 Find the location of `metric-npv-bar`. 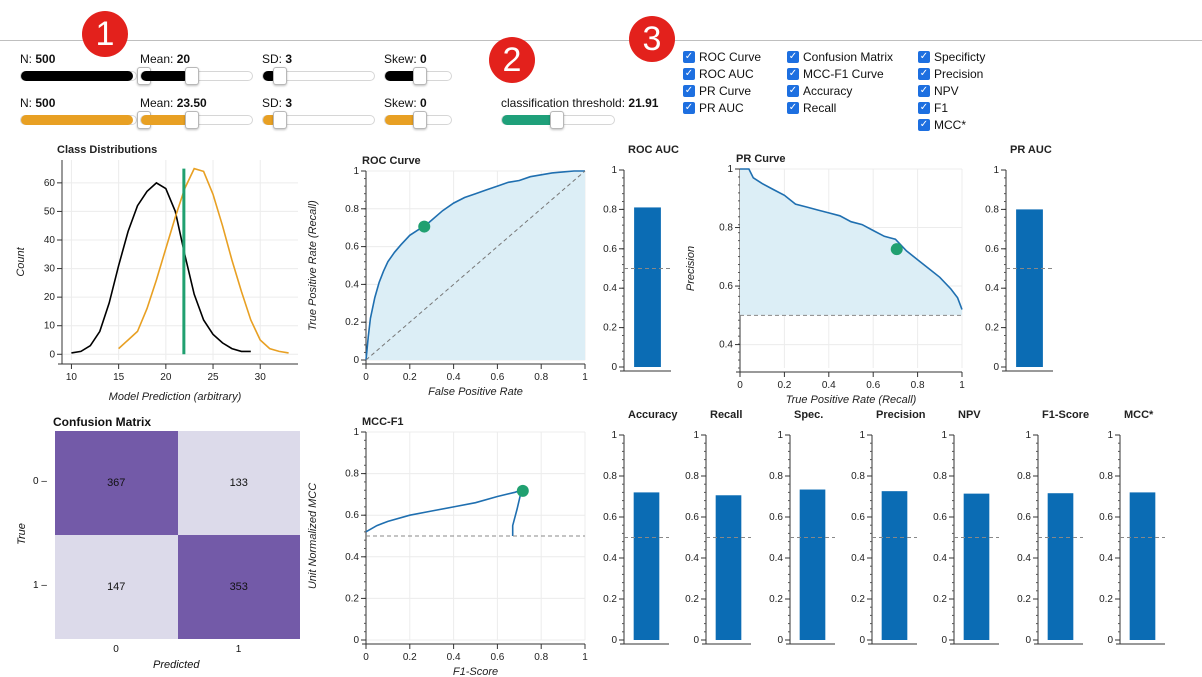

metric-npv-bar is located at coordinates (976, 566).